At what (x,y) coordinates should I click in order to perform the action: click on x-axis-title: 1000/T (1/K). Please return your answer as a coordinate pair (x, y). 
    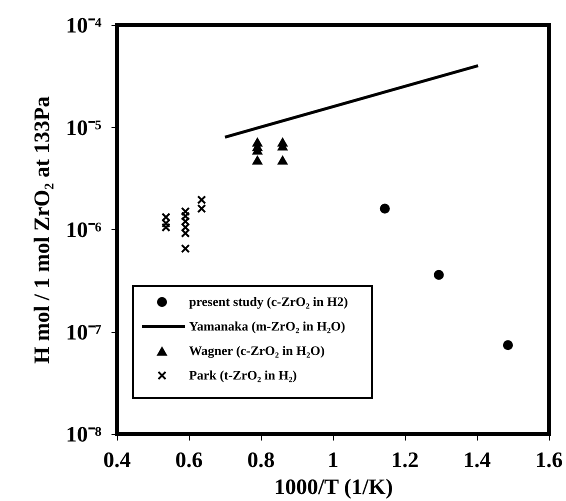
    Looking at the image, I should click on (333, 486).